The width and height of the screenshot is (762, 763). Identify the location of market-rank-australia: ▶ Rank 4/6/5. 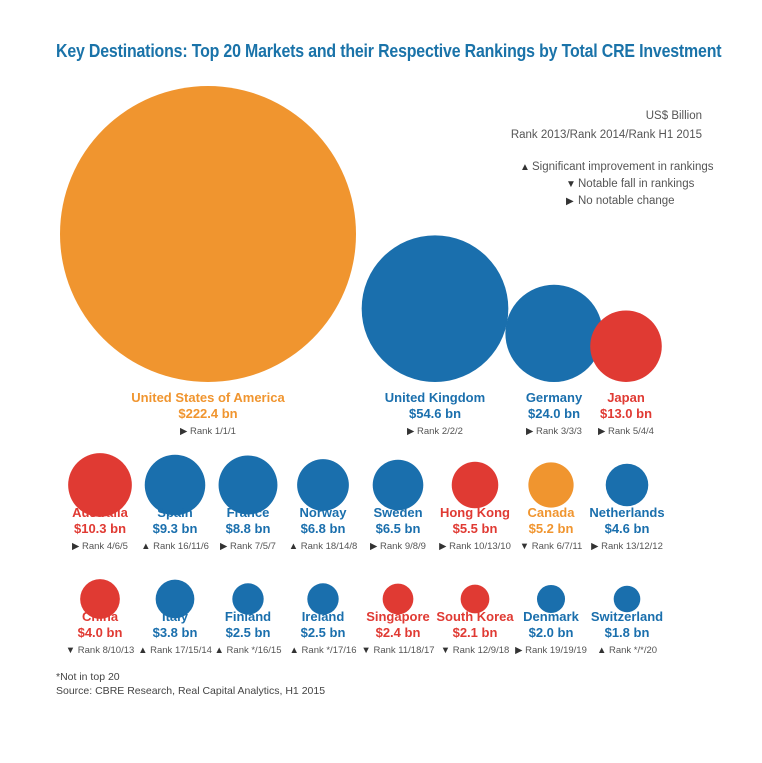
(100, 546).